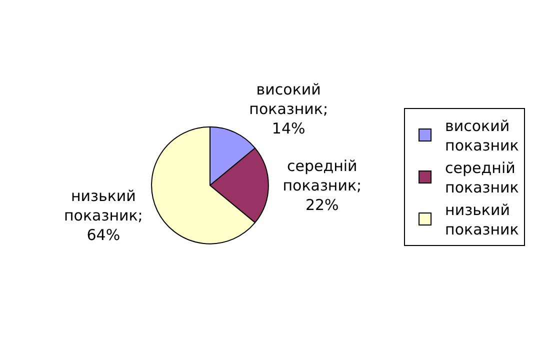 This screenshot has width=535, height=354. Describe the element at coordinates (482, 220) in the screenshot. I see `legend-label: низький показник` at that location.